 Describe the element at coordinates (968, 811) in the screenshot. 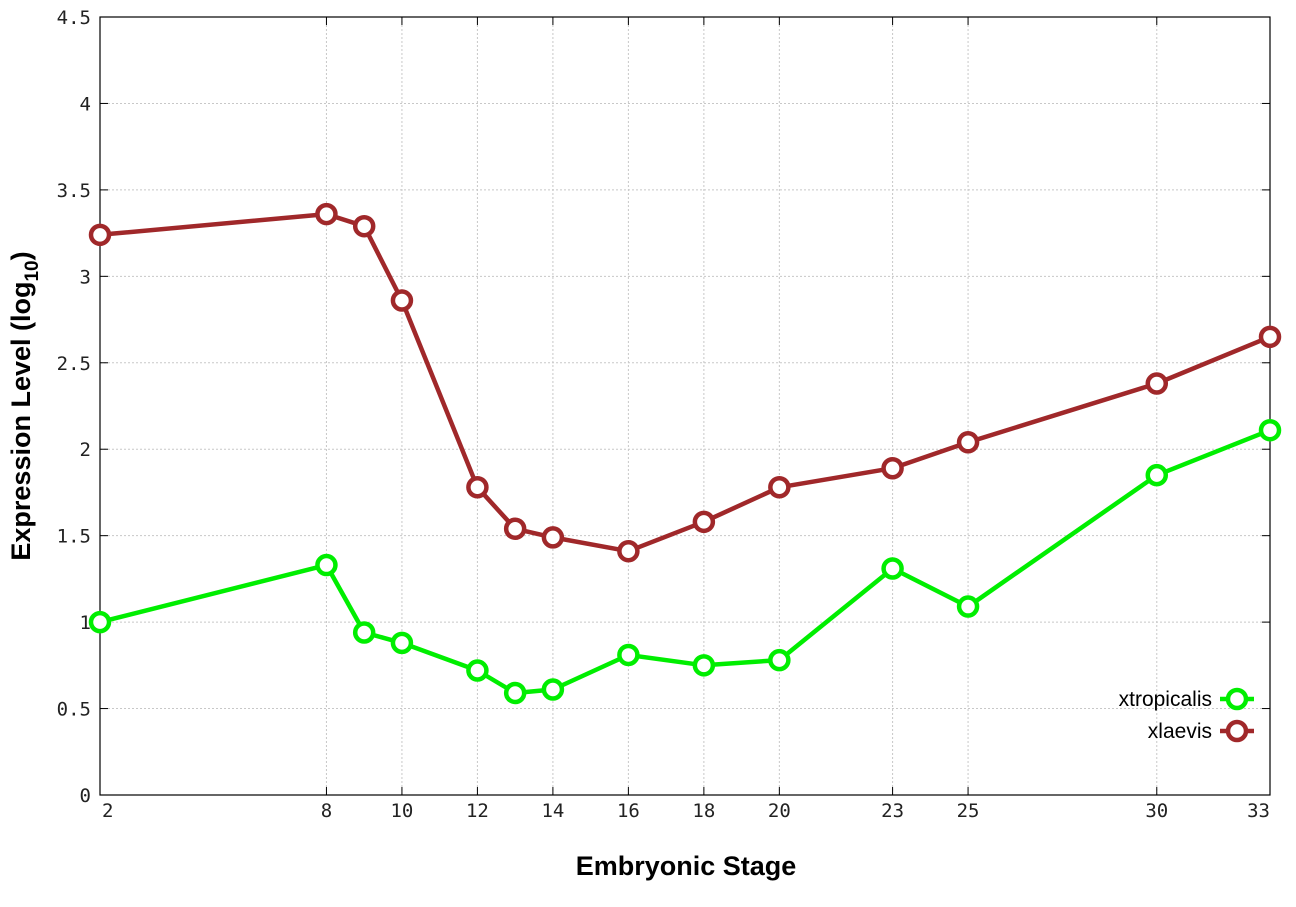

I see `x-tick-label: 25` at that location.